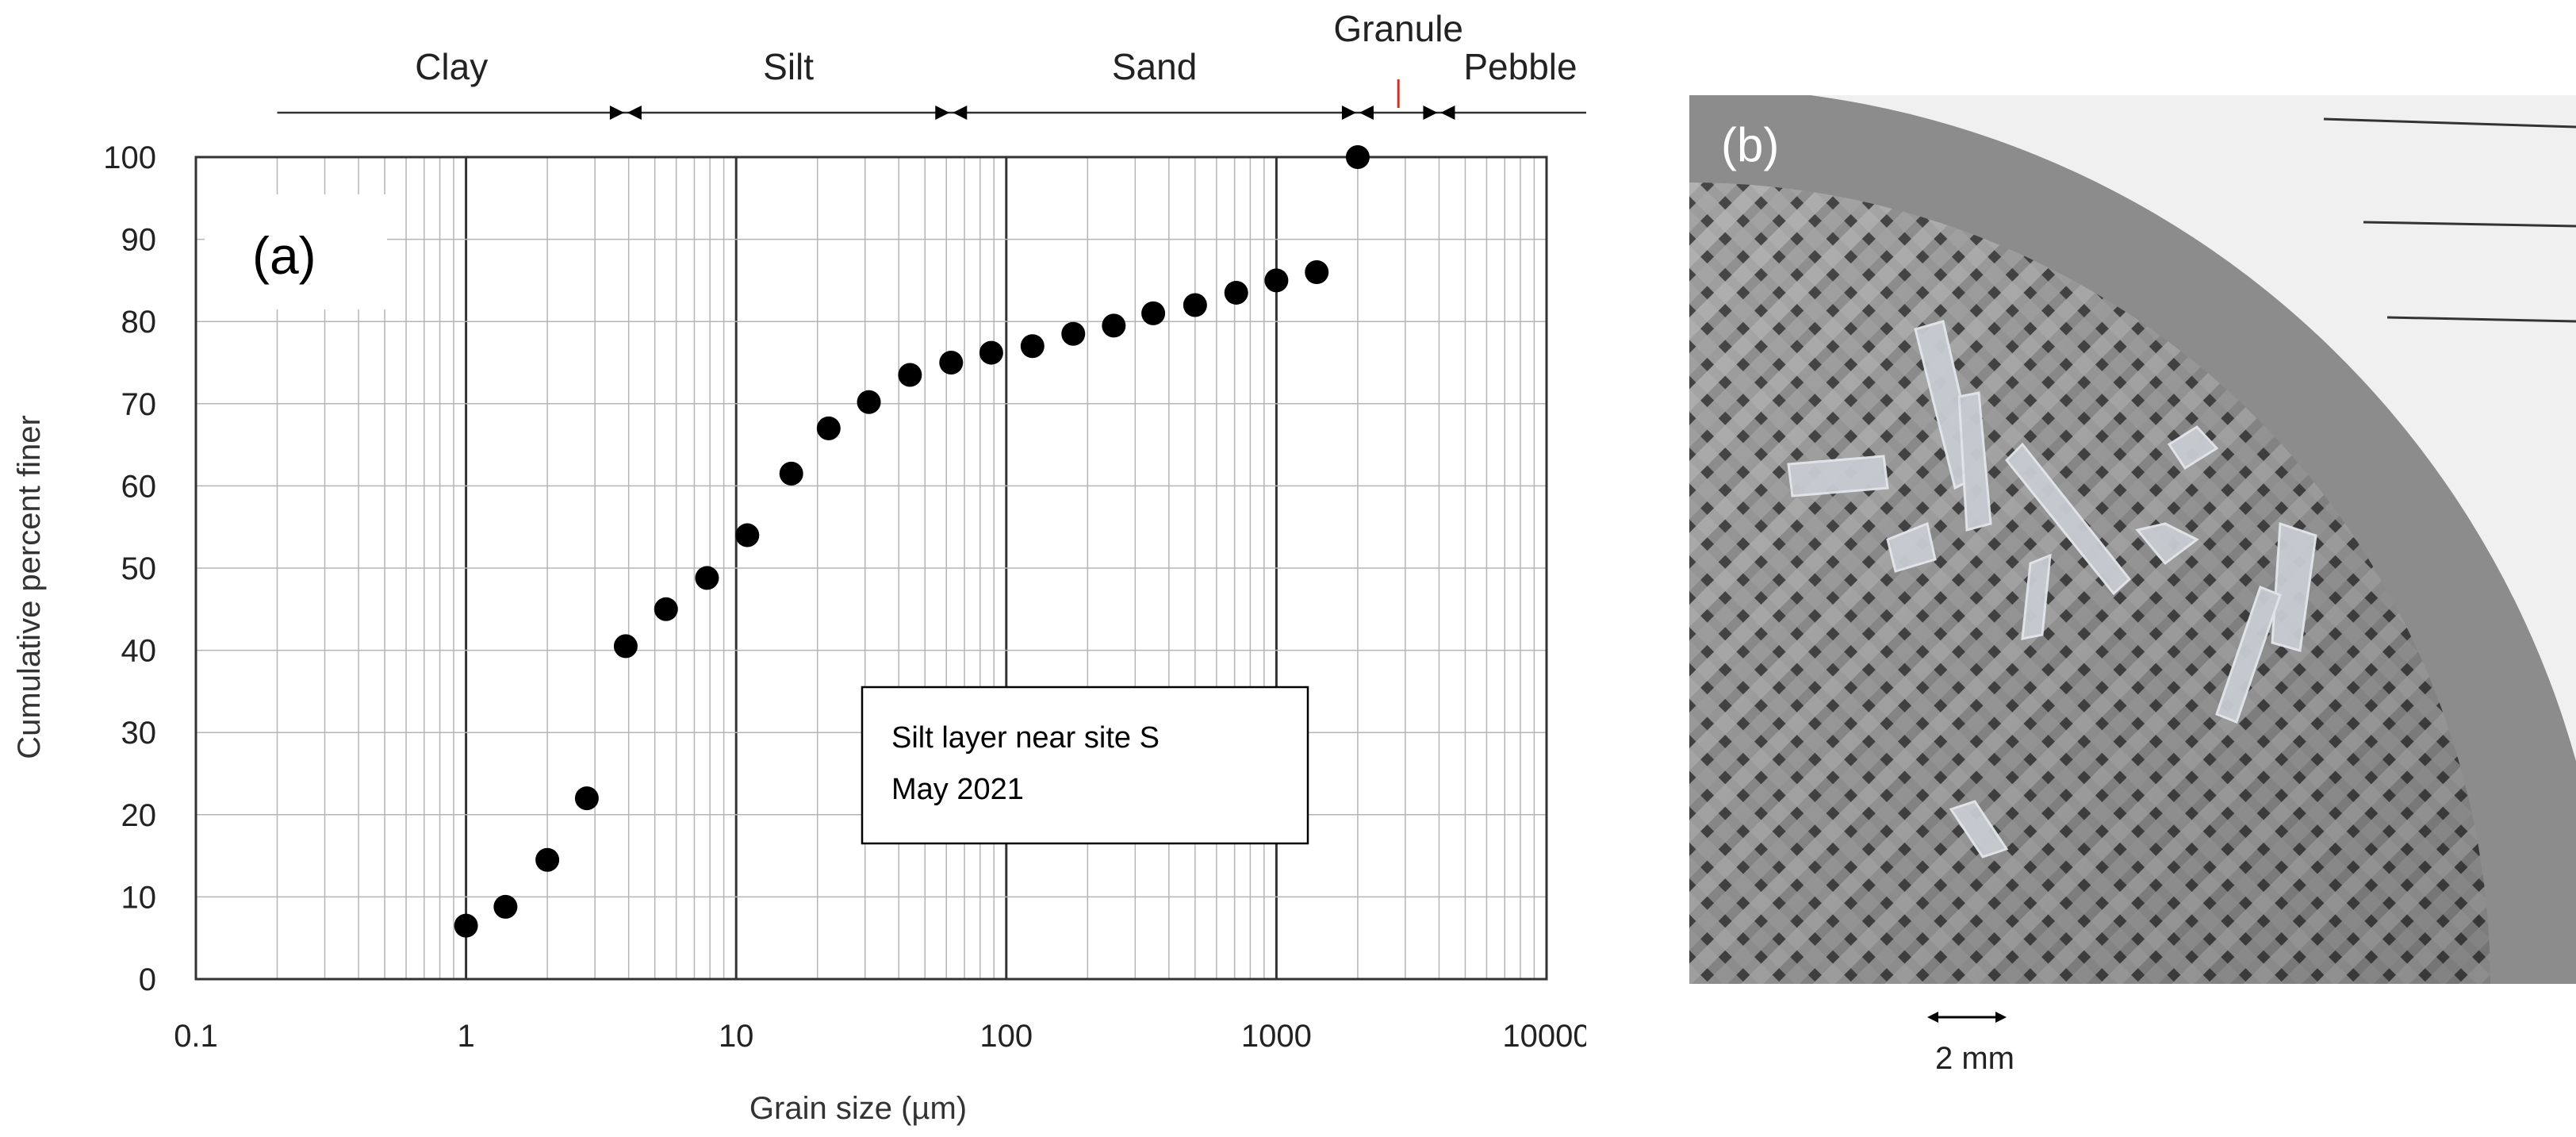 The image size is (2576, 1137). I want to click on x-tick-label: 0.1, so click(196, 1036).